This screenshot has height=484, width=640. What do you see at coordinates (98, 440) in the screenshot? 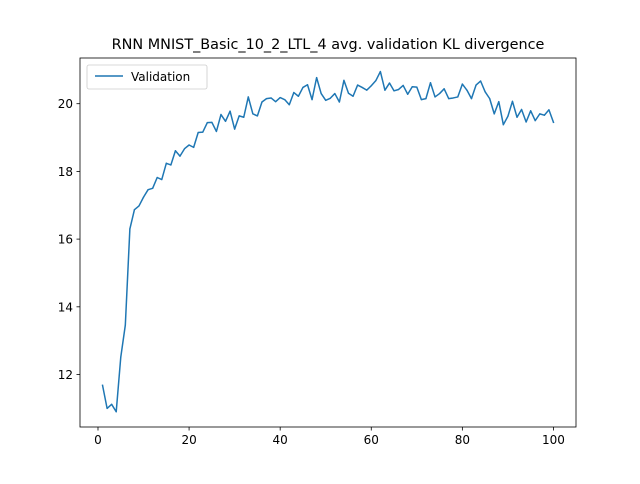
I see `x-tick-label: 0` at bounding box center [98, 440].